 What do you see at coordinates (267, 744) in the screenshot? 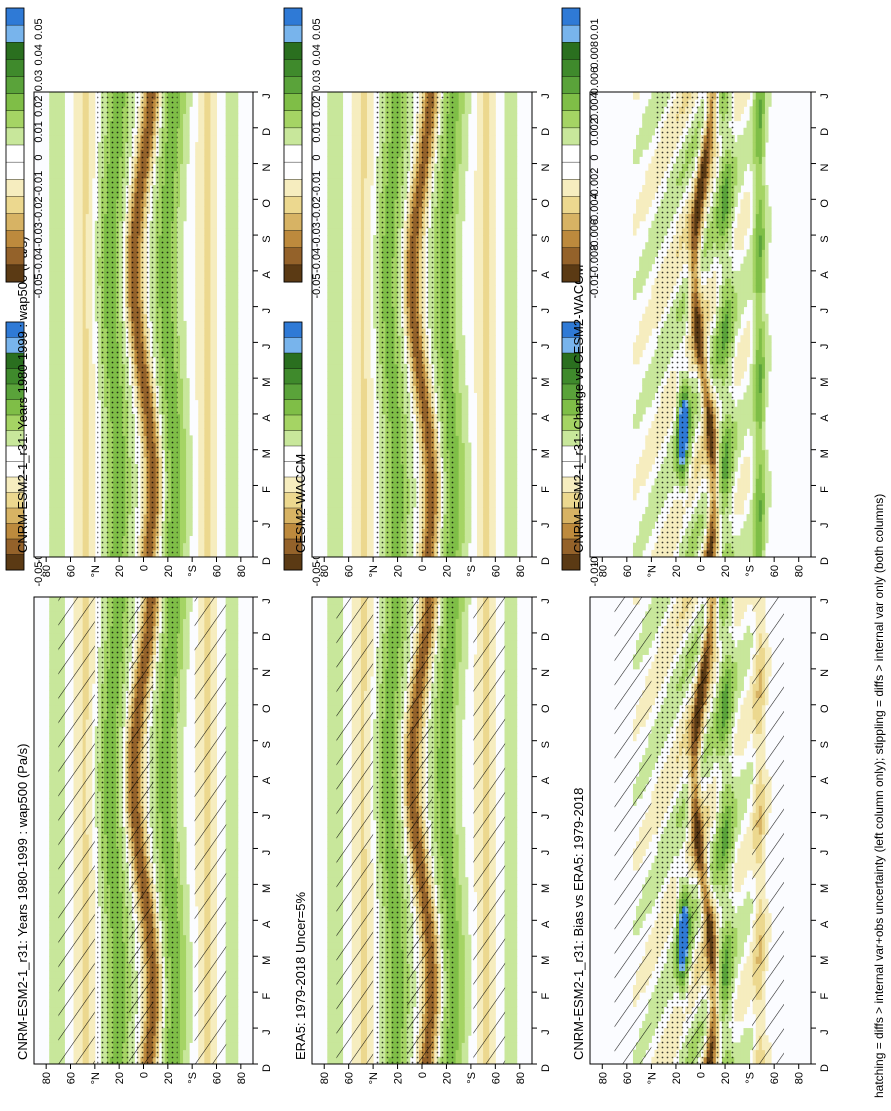
I see `month-tick-label: S` at bounding box center [267, 744].